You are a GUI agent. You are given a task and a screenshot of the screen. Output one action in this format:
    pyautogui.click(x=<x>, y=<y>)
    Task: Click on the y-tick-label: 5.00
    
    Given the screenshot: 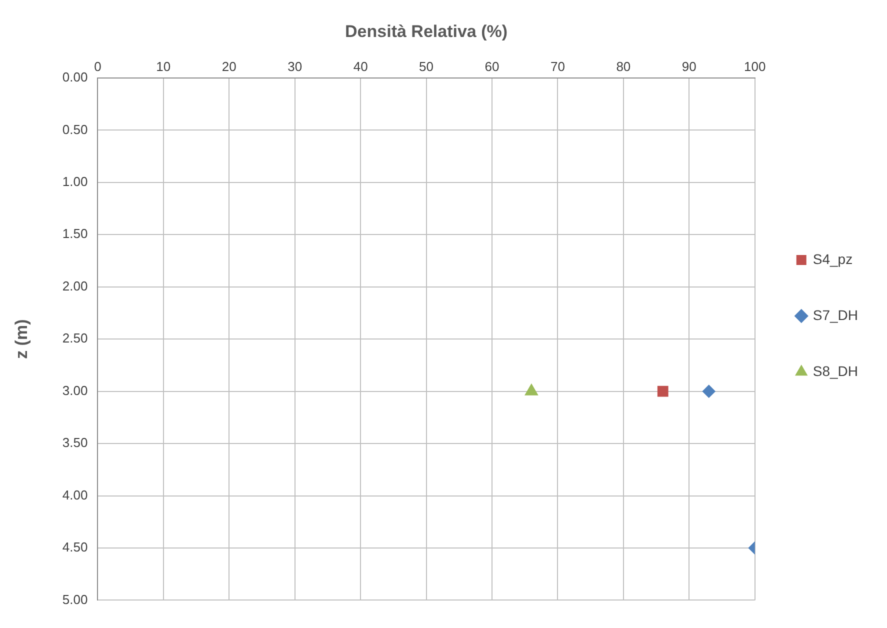 What is the action you would take?
    pyautogui.click(x=75, y=599)
    